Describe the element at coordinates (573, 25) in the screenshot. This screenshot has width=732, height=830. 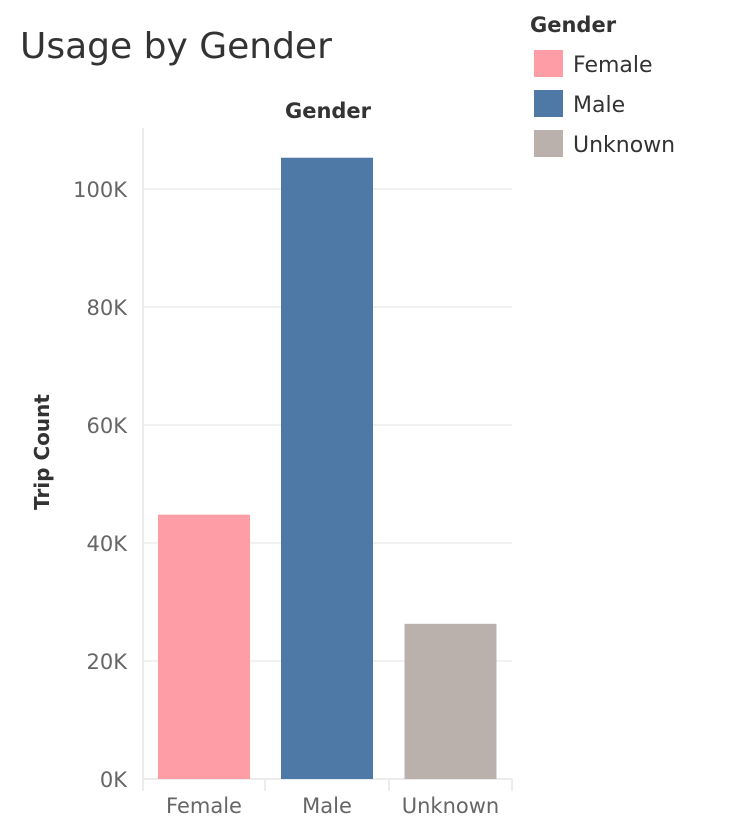
I see `legend-title: Gender` at that location.